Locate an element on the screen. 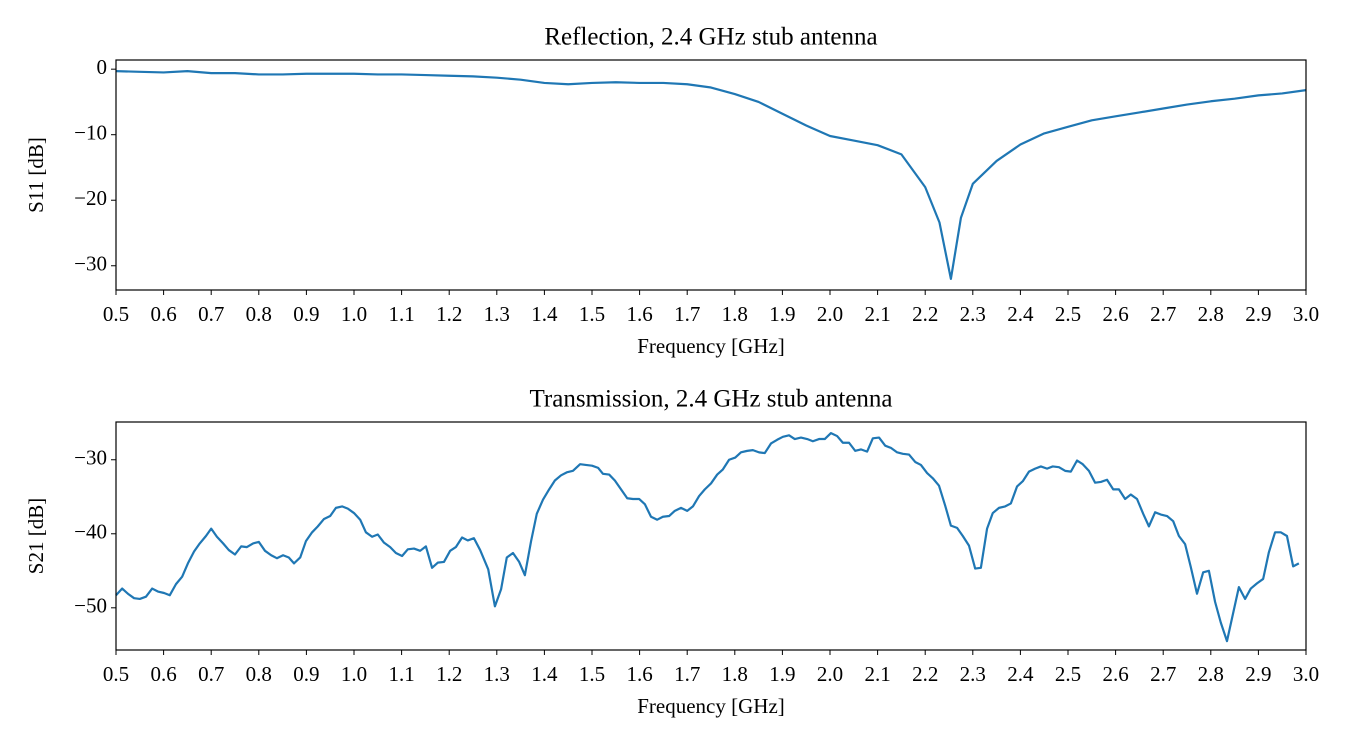 This screenshot has height=750, width=1350. chart-title: Reflection, 2.4 GHz stub antenna is located at coordinates (710, 37).